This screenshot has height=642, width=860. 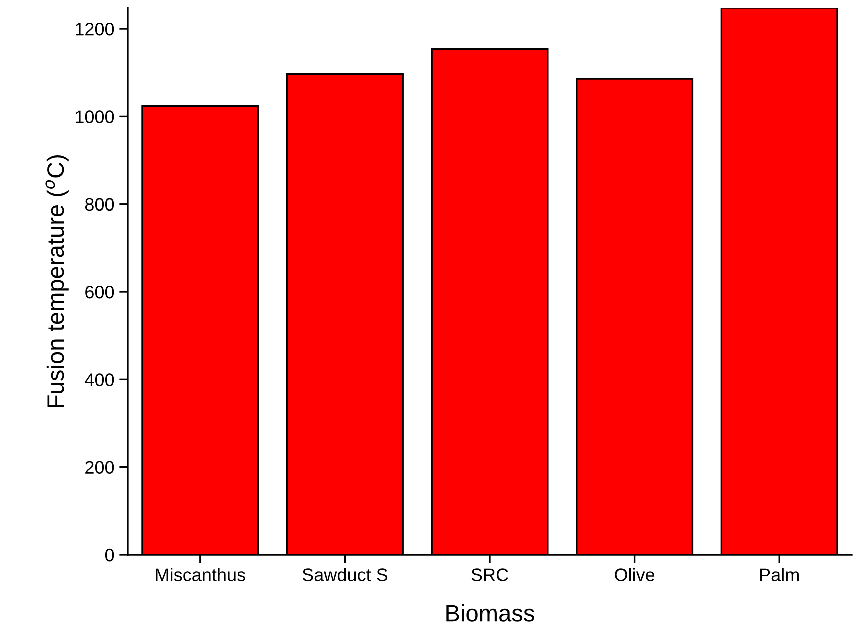 I want to click on x-tick-label: Olive, so click(x=635, y=575).